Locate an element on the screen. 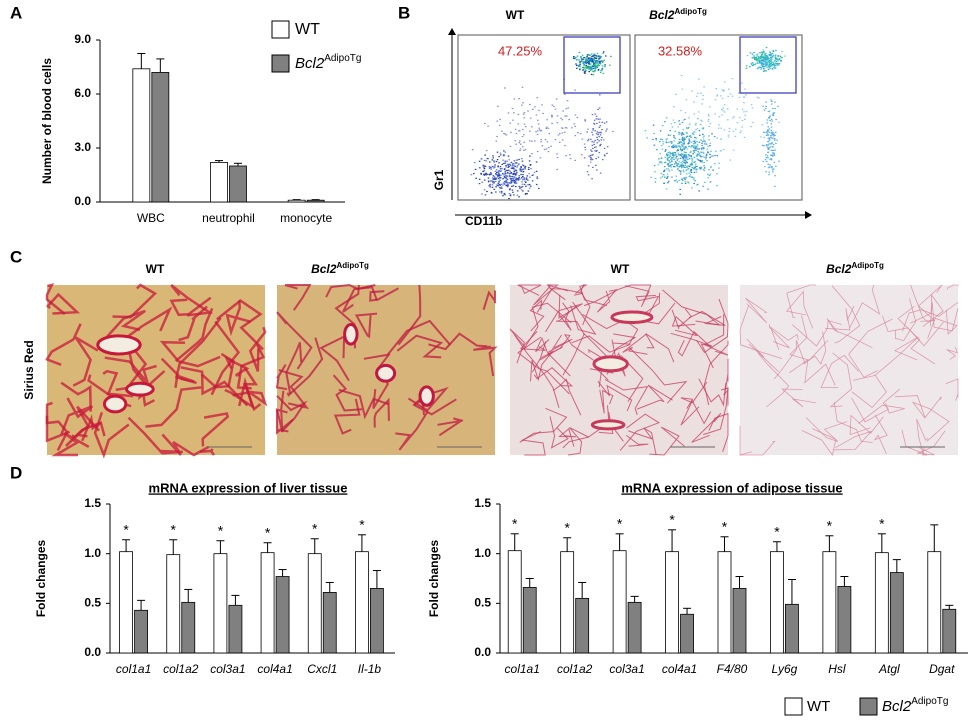 Image resolution: width=972 pixels, height=723 pixels. flow-title: WT is located at coordinates (515, 15).